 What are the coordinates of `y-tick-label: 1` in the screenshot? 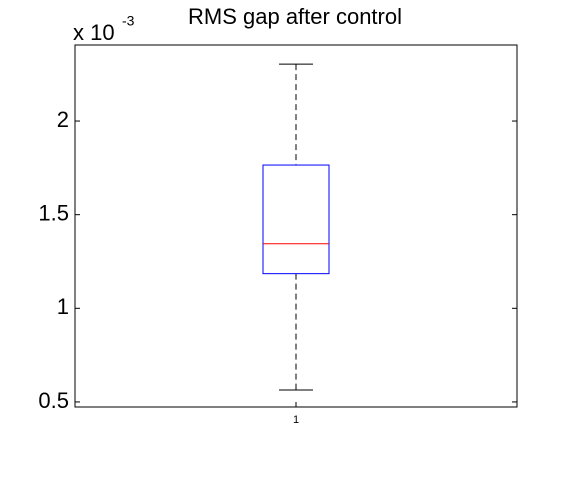 It's located at (63, 306).